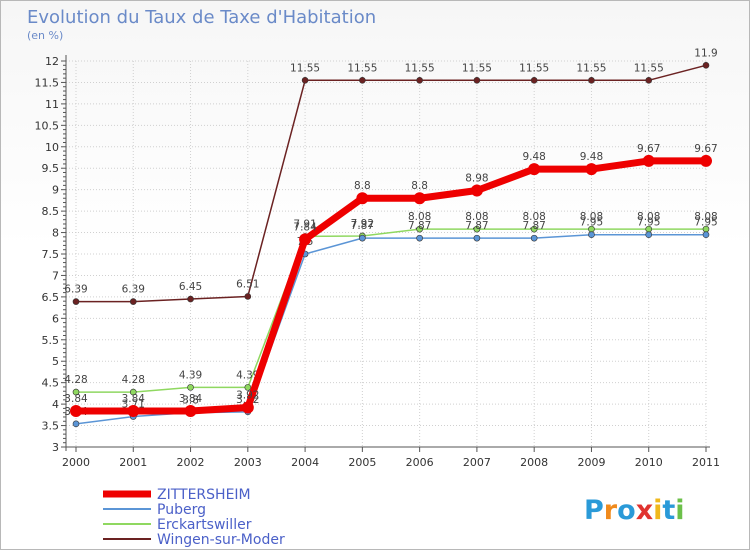  What do you see at coordinates (76, 462) in the screenshot?
I see `x-tick-label: 2000` at bounding box center [76, 462].